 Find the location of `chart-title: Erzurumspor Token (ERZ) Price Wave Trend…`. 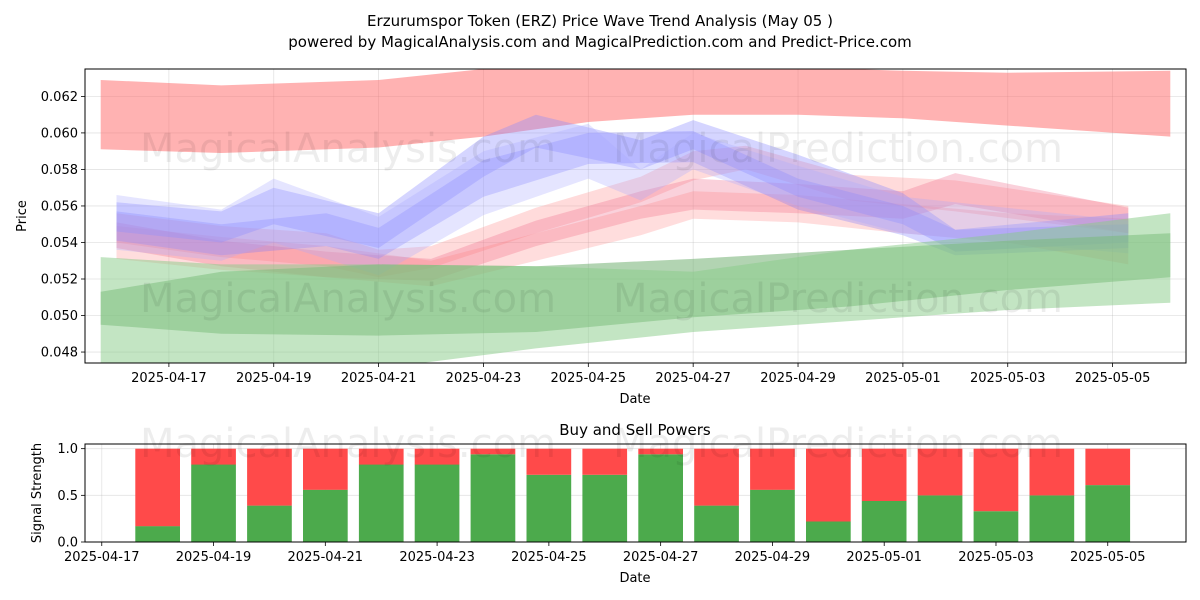

chart-title: Erzurumspor Token (ERZ) Price Wave Trend… is located at coordinates (600, 21).